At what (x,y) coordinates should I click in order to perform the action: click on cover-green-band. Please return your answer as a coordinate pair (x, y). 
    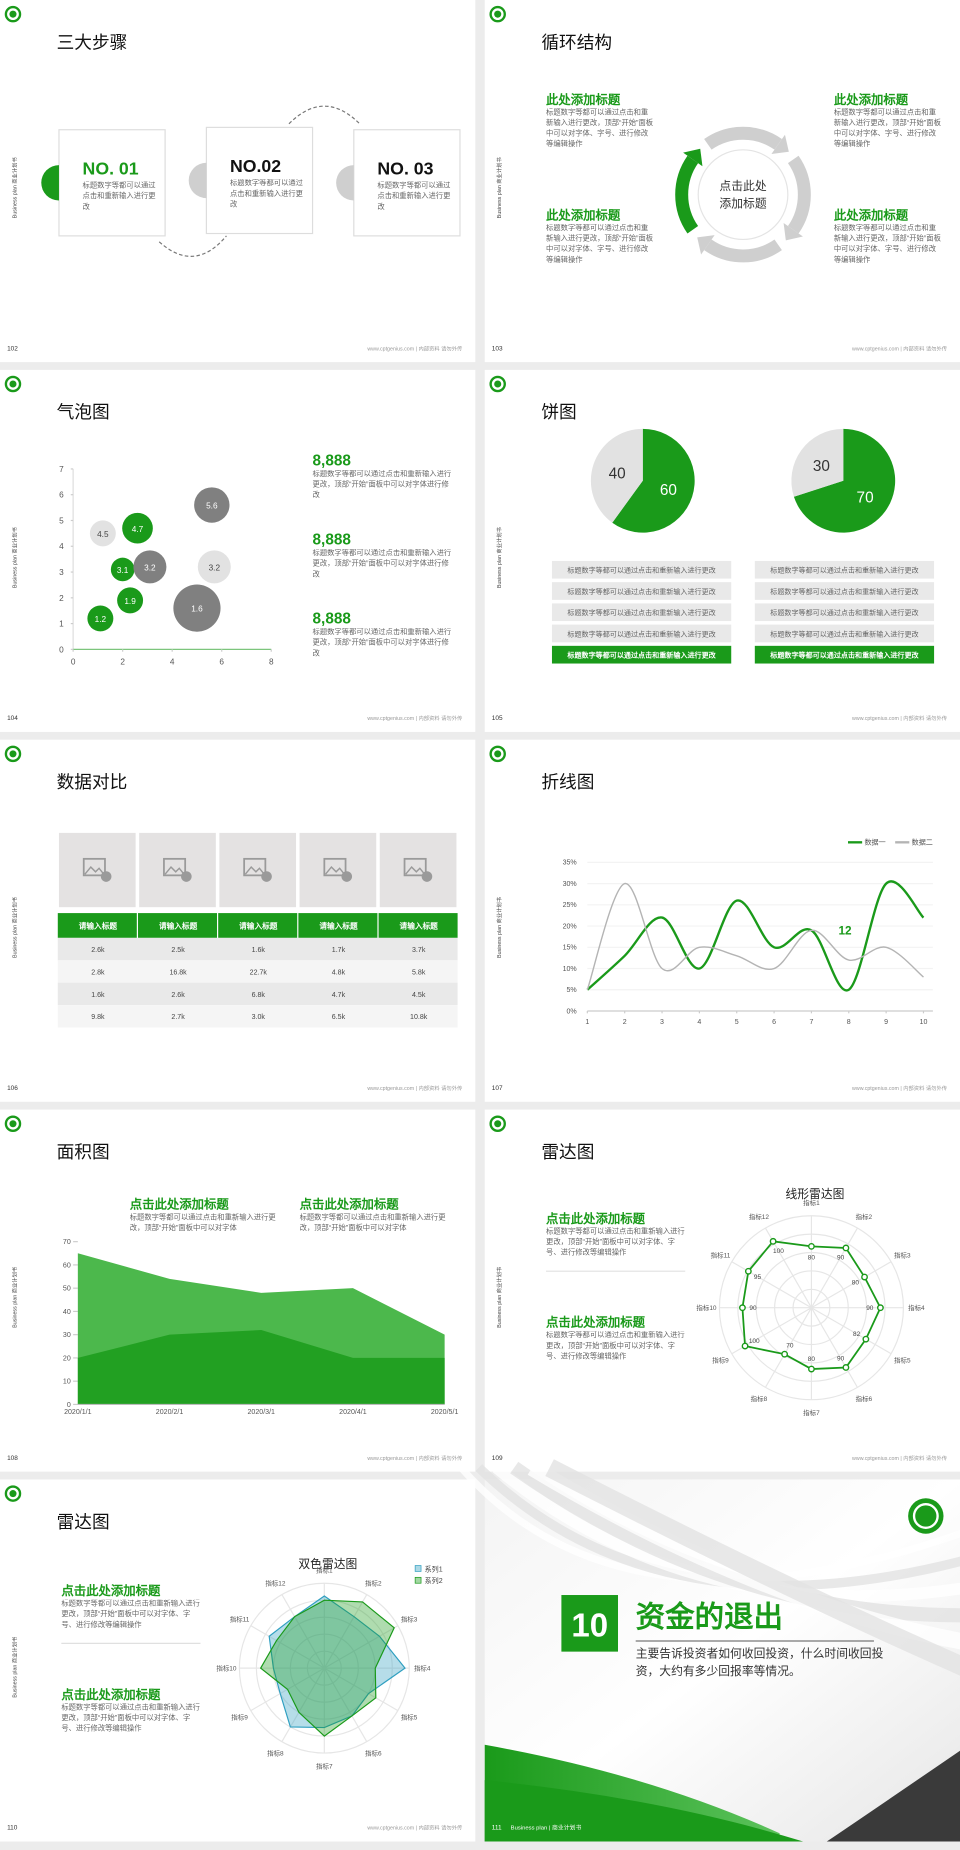
    Looking at the image, I should click on (644, 1811).